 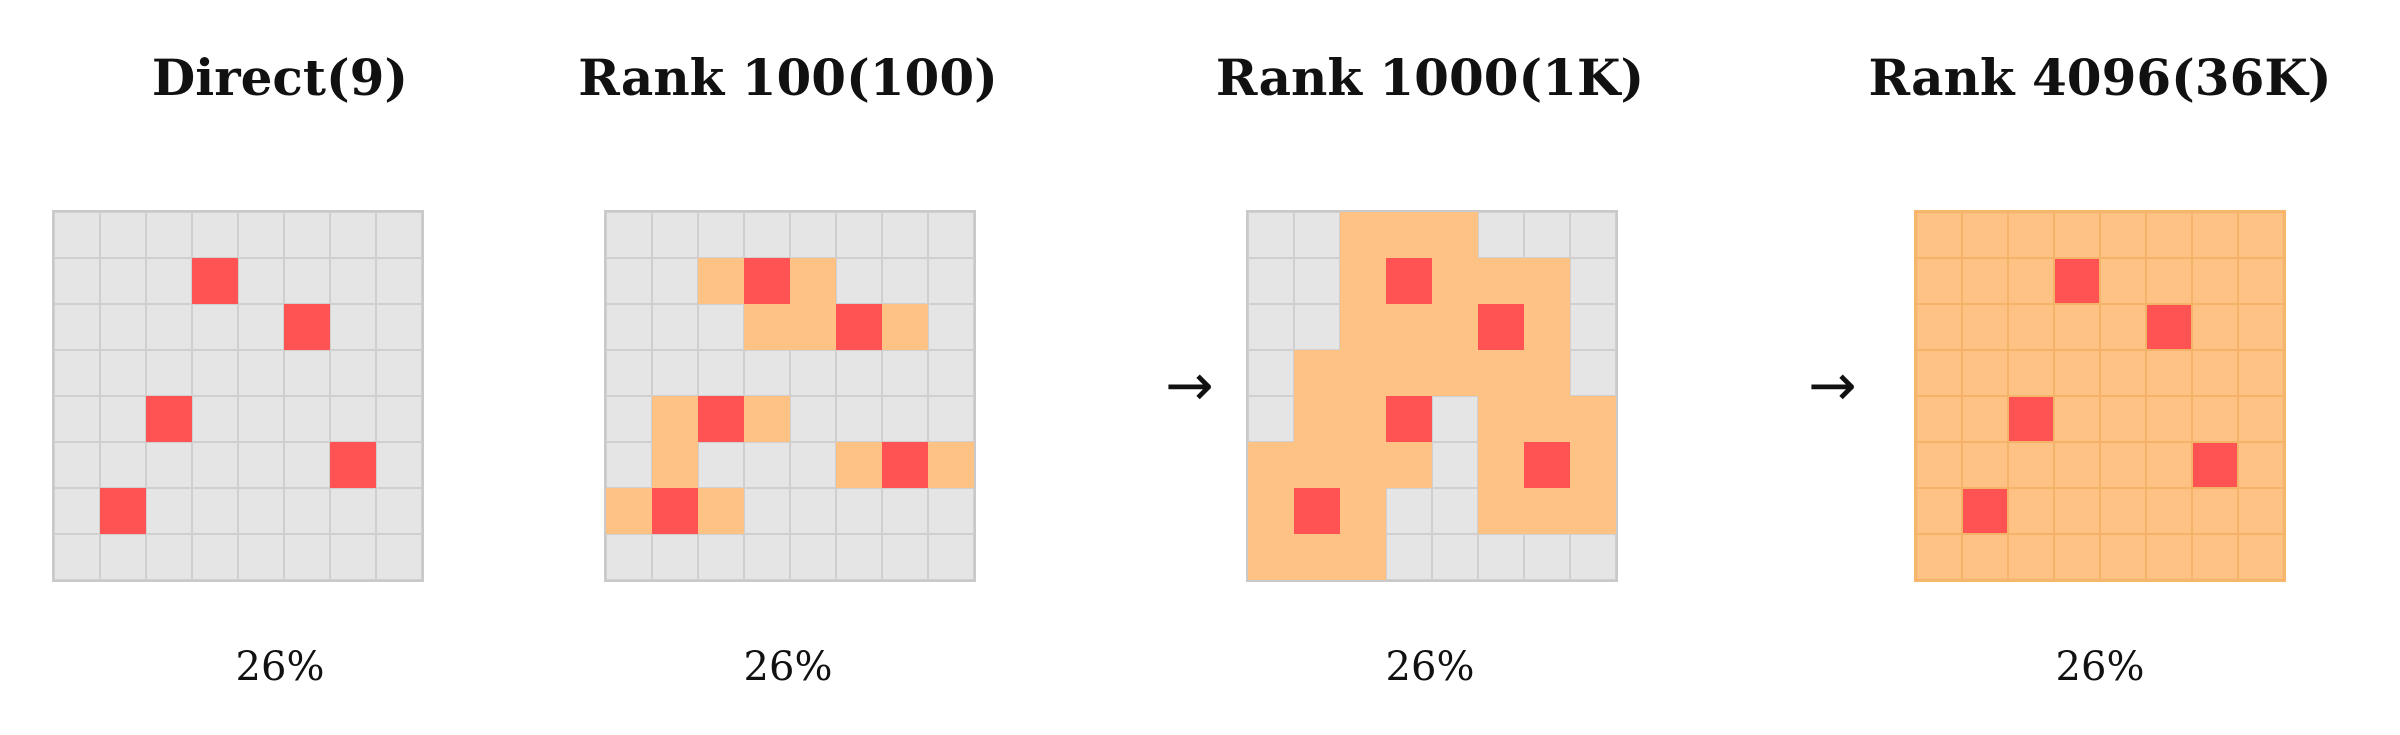 I want to click on right-arrow-icon: →, so click(x=1189, y=385).